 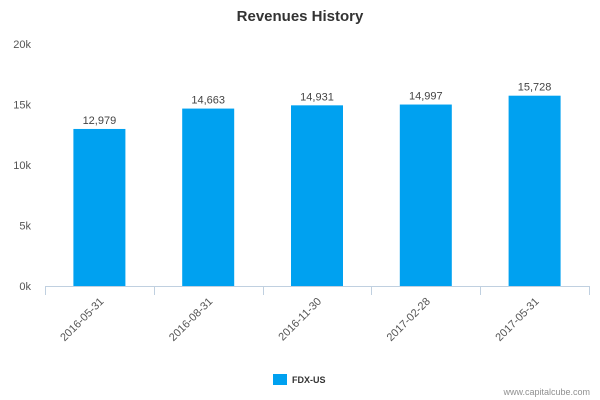 What do you see at coordinates (517, 320) in the screenshot?
I see `x-tick-label: 2017-05-31` at bounding box center [517, 320].